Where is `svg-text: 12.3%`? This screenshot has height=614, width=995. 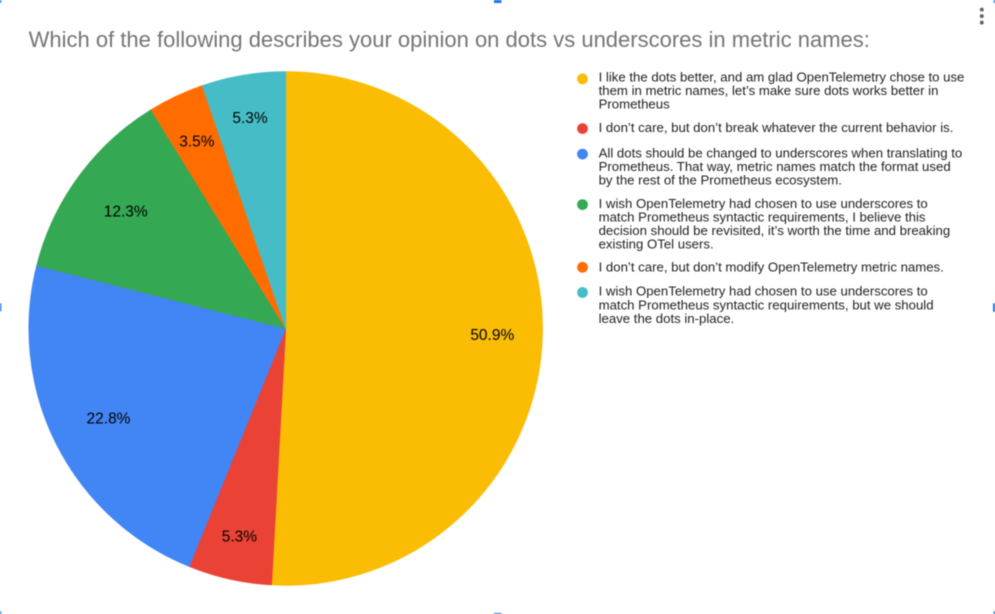
svg-text: 12.3% is located at coordinates (126, 211).